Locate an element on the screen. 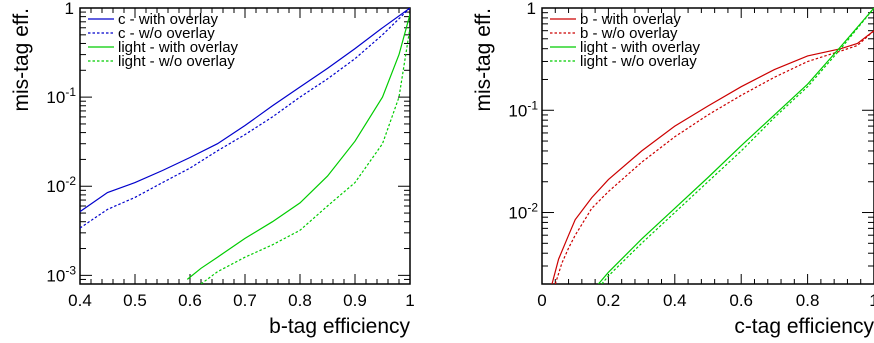 The width and height of the screenshot is (874, 343). x-axis-title: c-tag efficiency is located at coordinates (804, 326).